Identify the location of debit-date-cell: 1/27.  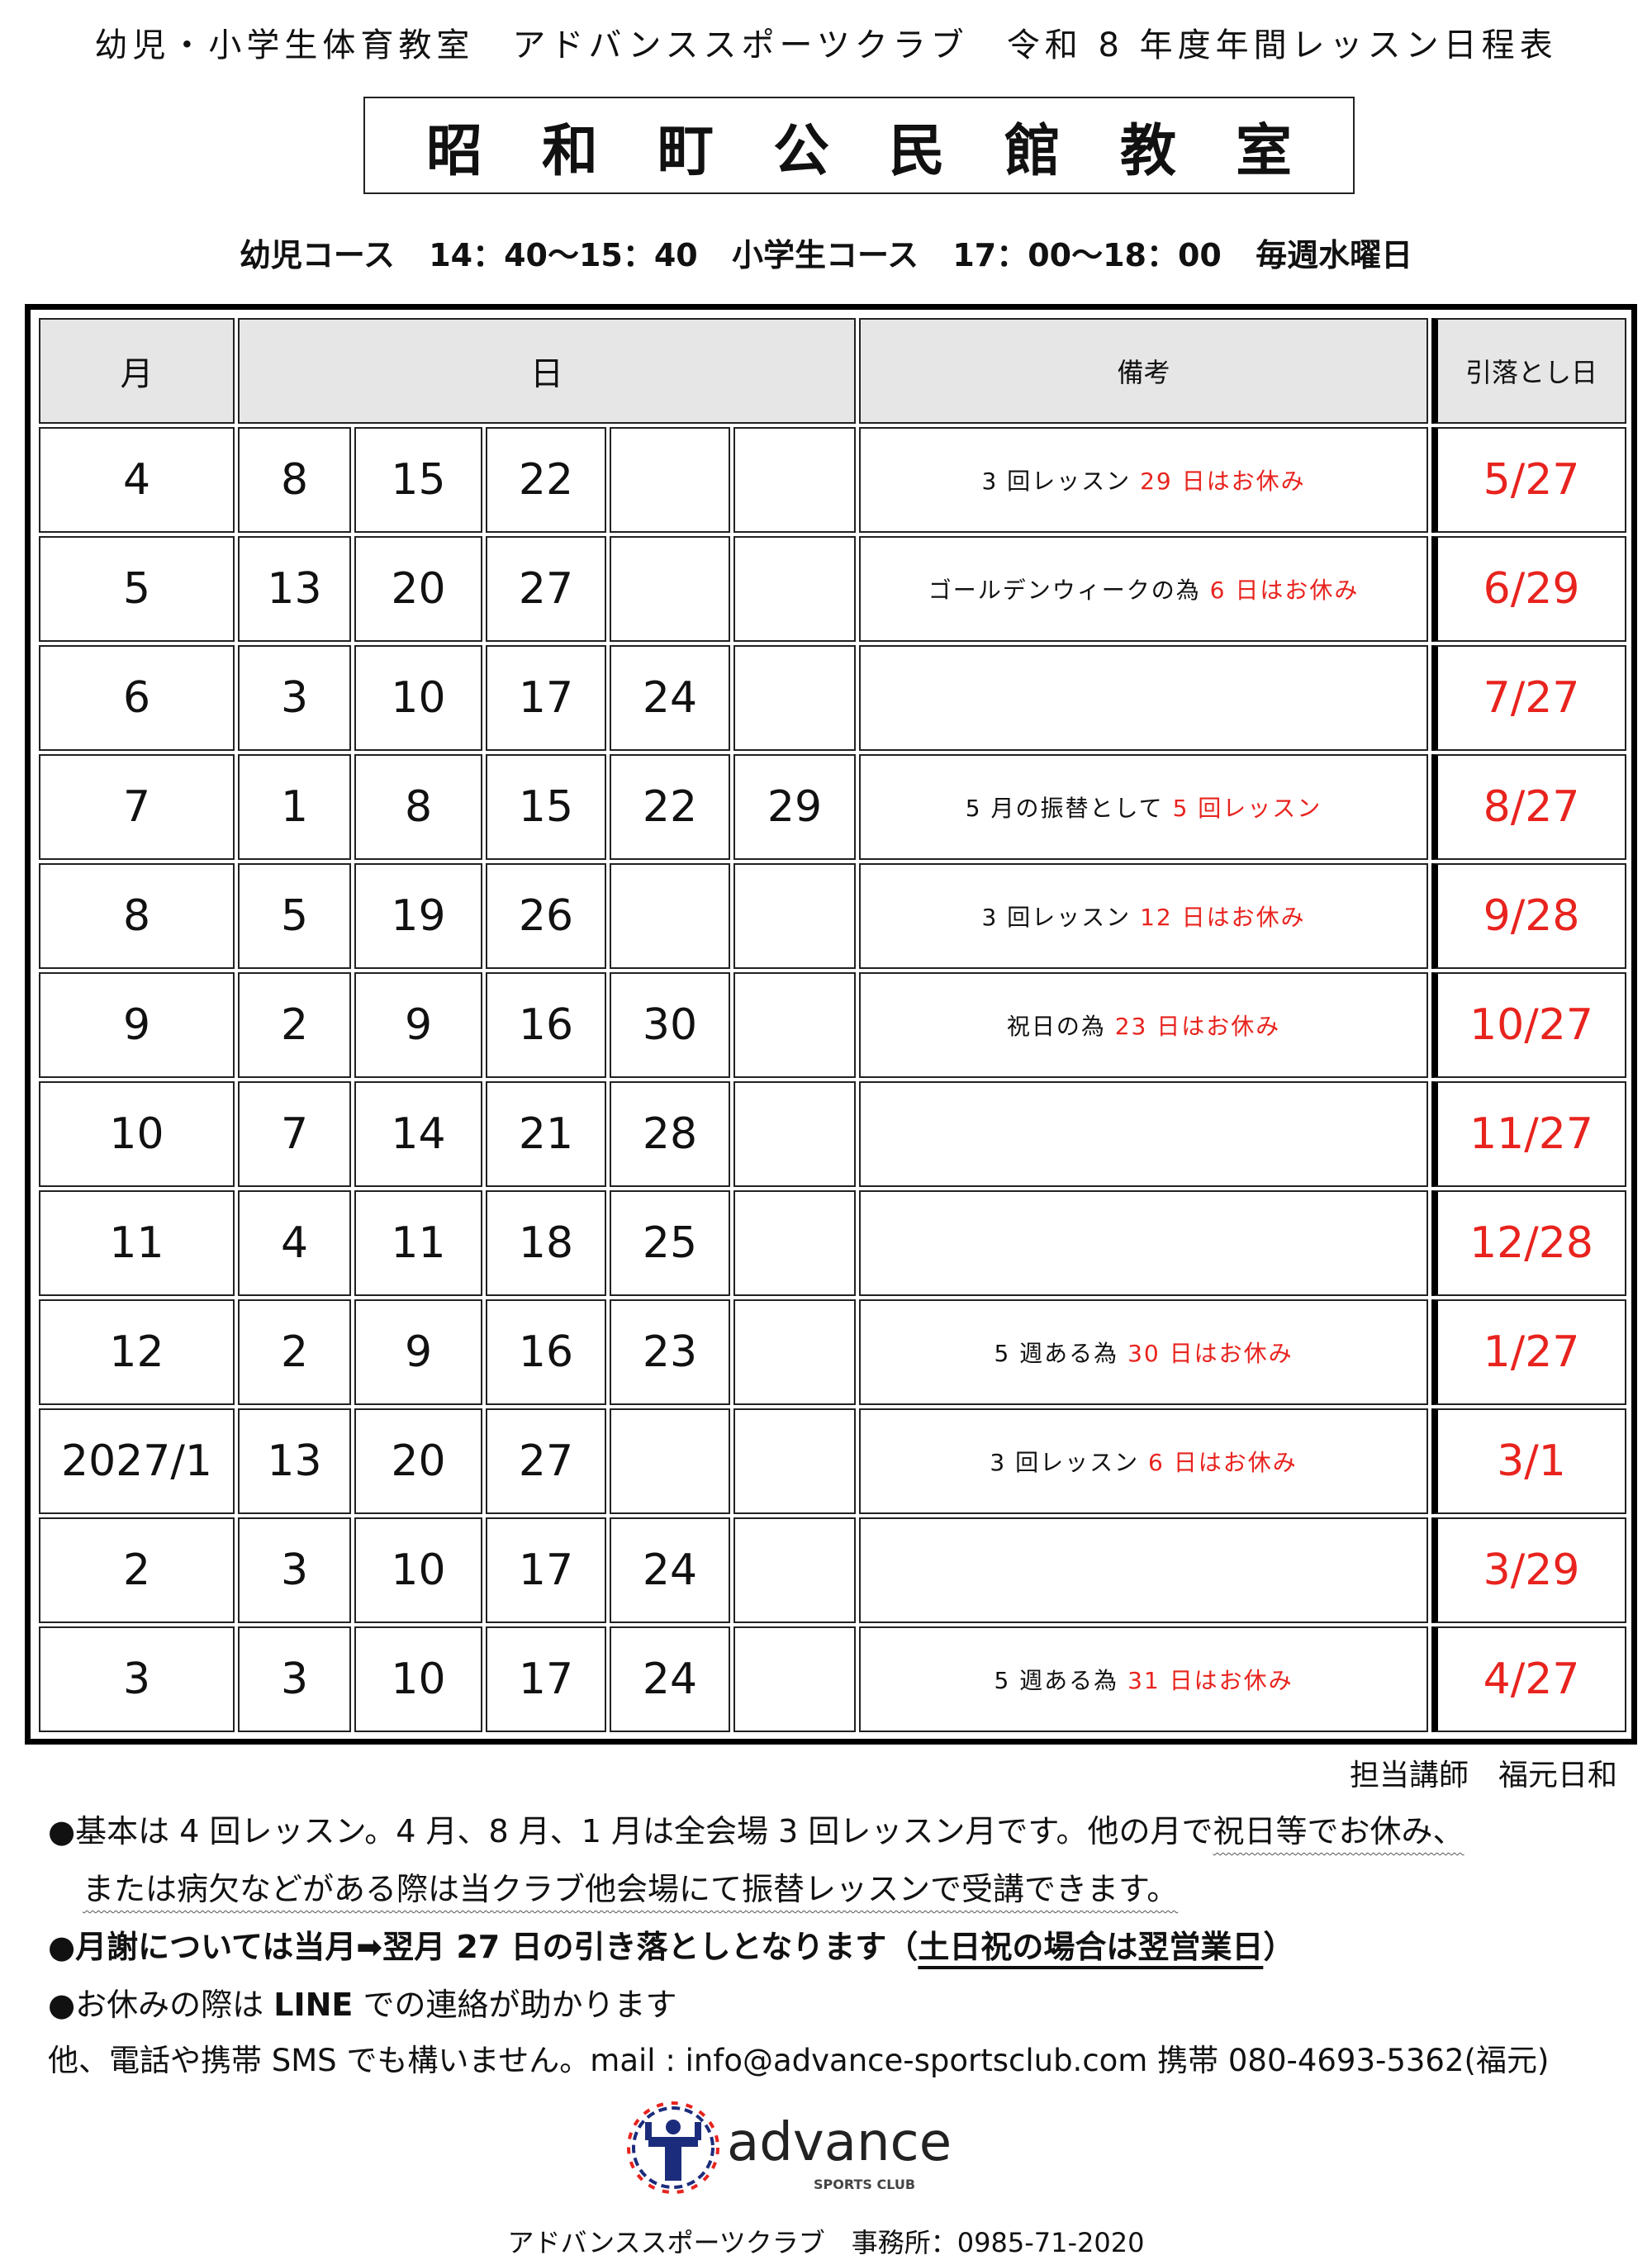
(1529, 1352).